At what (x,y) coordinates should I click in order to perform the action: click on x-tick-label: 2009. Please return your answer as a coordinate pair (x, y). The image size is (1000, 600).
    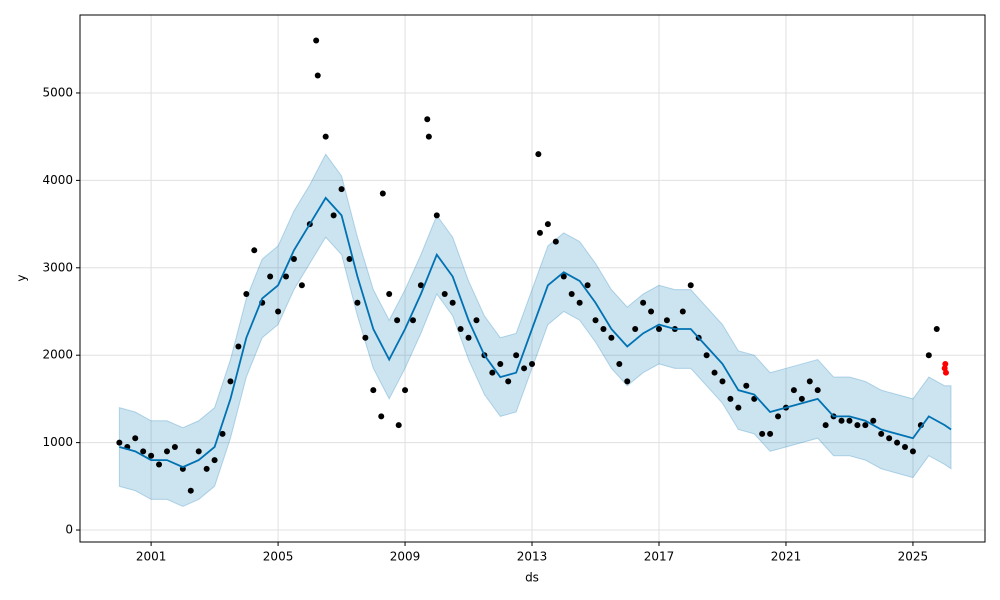
    Looking at the image, I should click on (405, 557).